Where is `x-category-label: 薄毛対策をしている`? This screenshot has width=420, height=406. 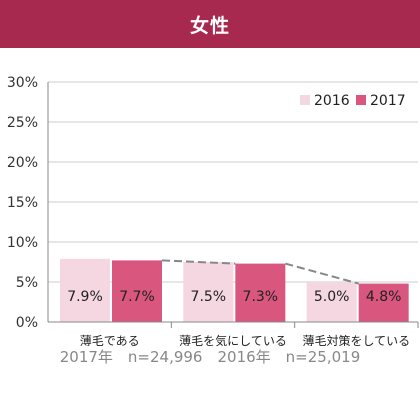
x-category-label: 薄毛対策をしている is located at coordinates (357, 339).